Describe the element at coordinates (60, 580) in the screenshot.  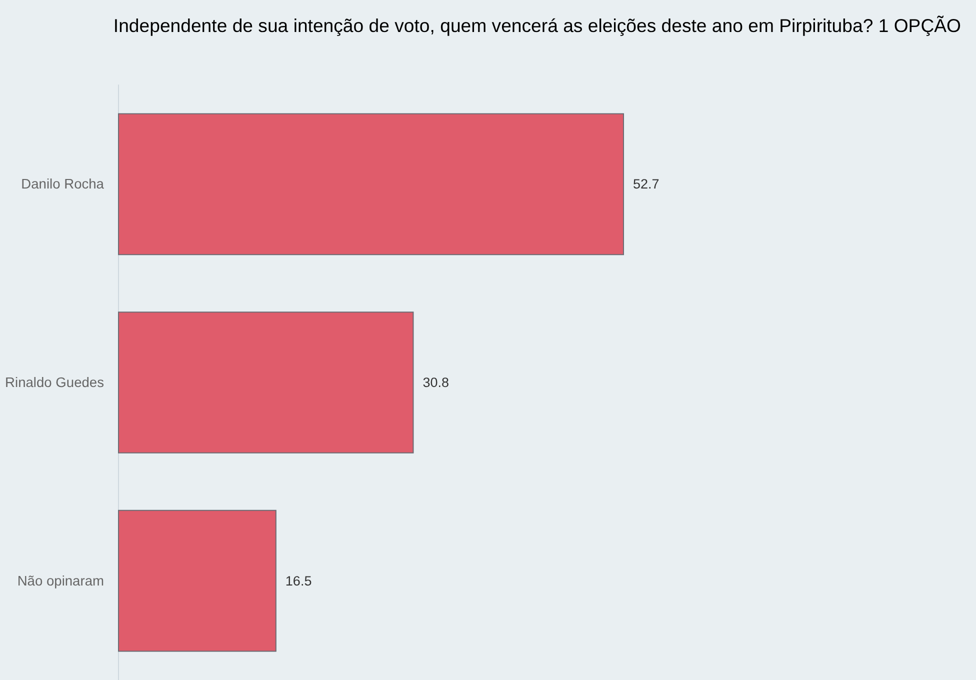
I see `y-tick-label: Não opinaram` at that location.